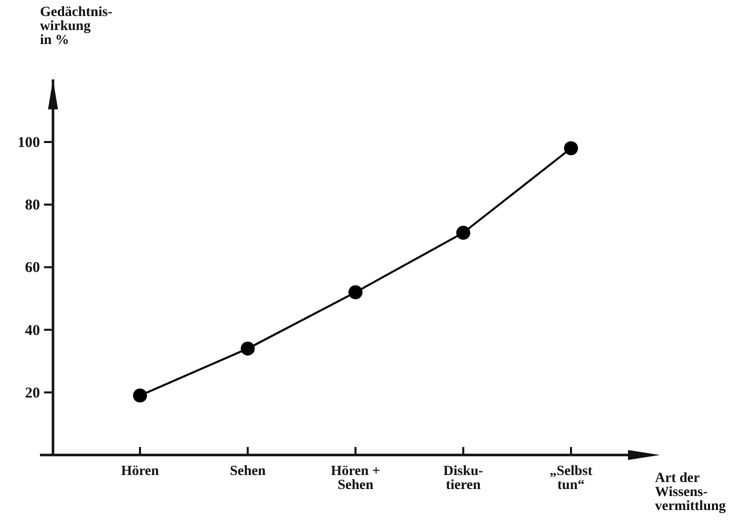  I want to click on x-tick-label: Hören, so click(140, 471).